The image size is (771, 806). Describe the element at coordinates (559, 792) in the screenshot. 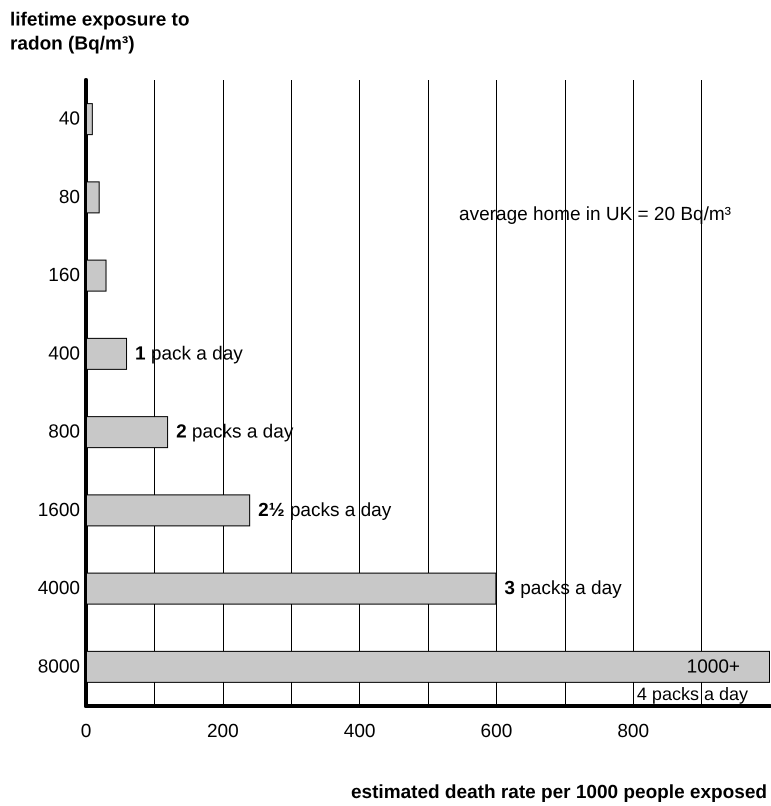

I see `x-axis-title: estimated death rate per 1000 people exposed` at that location.